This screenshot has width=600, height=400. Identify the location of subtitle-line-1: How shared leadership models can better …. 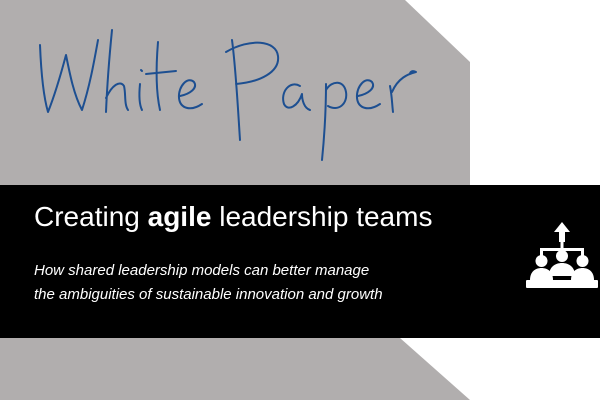
(202, 270).